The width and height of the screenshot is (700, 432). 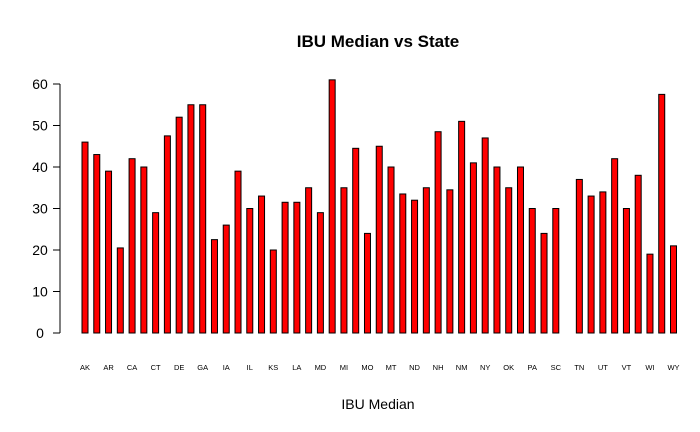 I want to click on x-tick-label-nh: NH, so click(x=438, y=367).